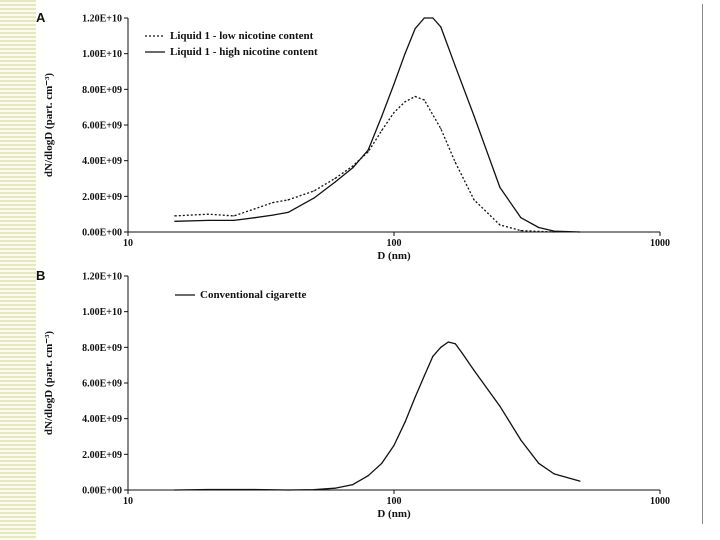  What do you see at coordinates (702, 264) in the screenshot?
I see `right-rule` at bounding box center [702, 264].